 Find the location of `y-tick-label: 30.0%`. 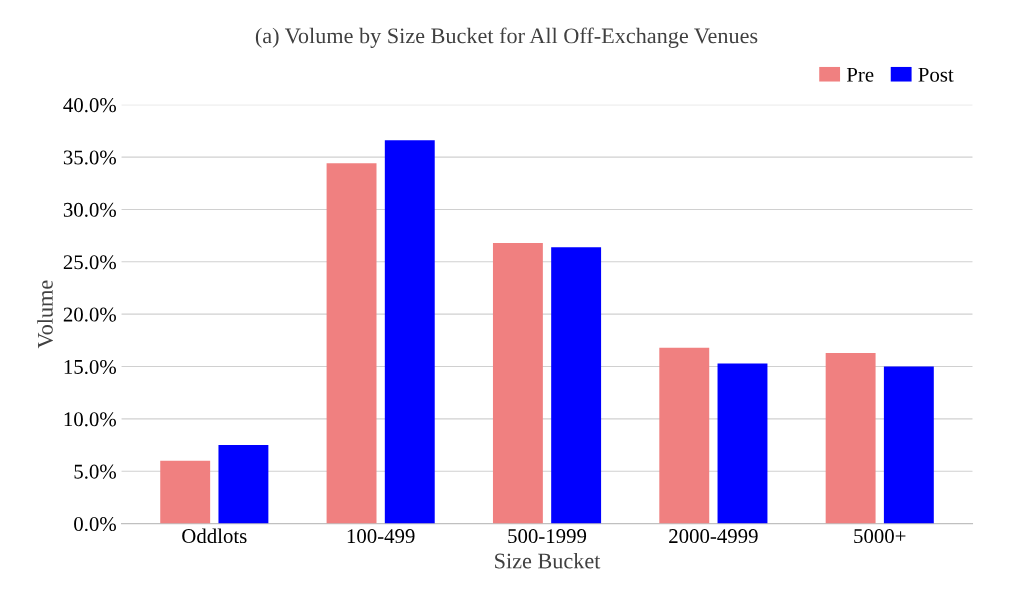

y-tick-label: 30.0% is located at coordinates (89, 209).